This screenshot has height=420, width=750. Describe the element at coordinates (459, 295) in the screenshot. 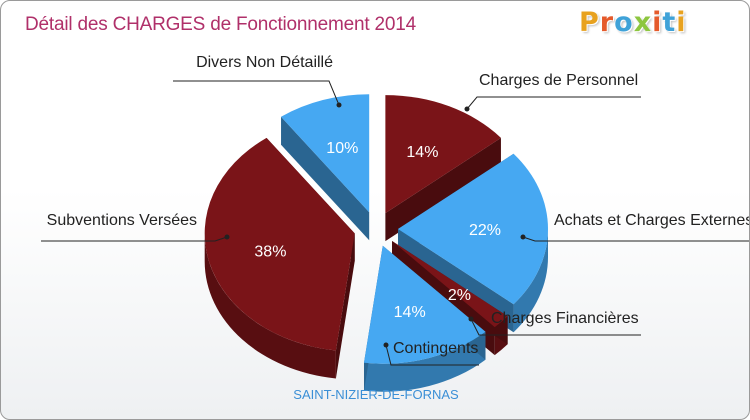

I see `slice-percent-label: 2%` at that location.